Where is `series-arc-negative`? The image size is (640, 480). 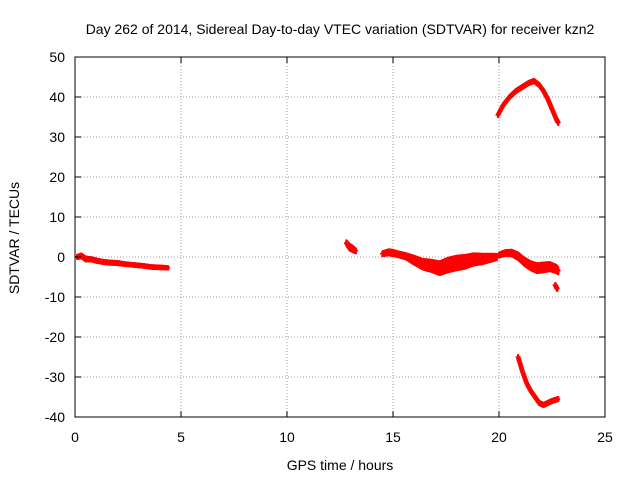 series-arc-negative is located at coordinates (538, 381).